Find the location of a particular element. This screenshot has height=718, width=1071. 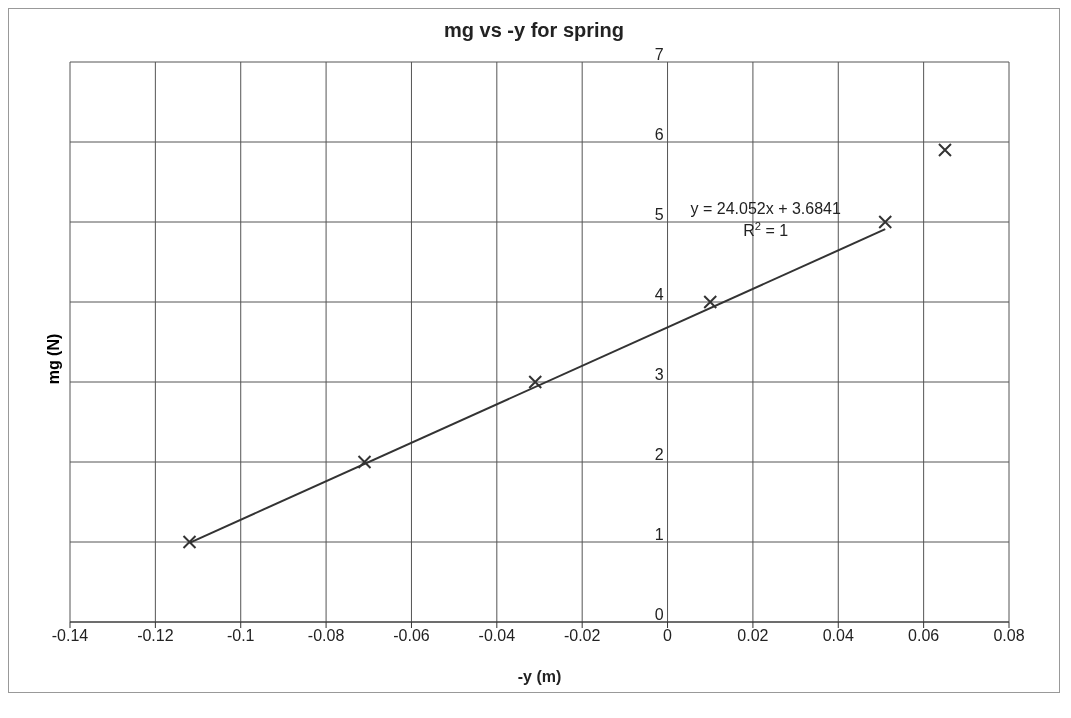

y-tick-label: 3 is located at coordinates (659, 374).